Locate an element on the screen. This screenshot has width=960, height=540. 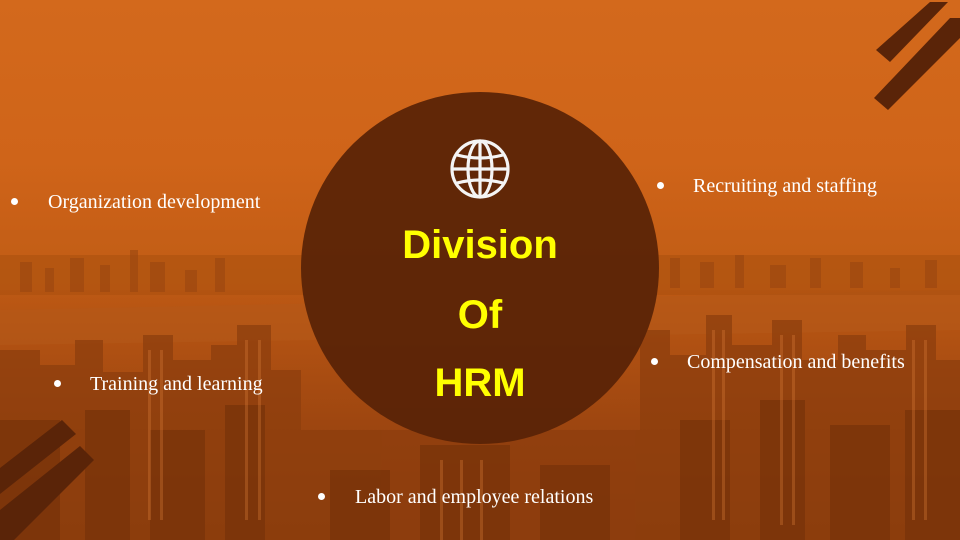
bullet-labor-employee-relations: Labor and employee relations is located at coordinates (455, 497).